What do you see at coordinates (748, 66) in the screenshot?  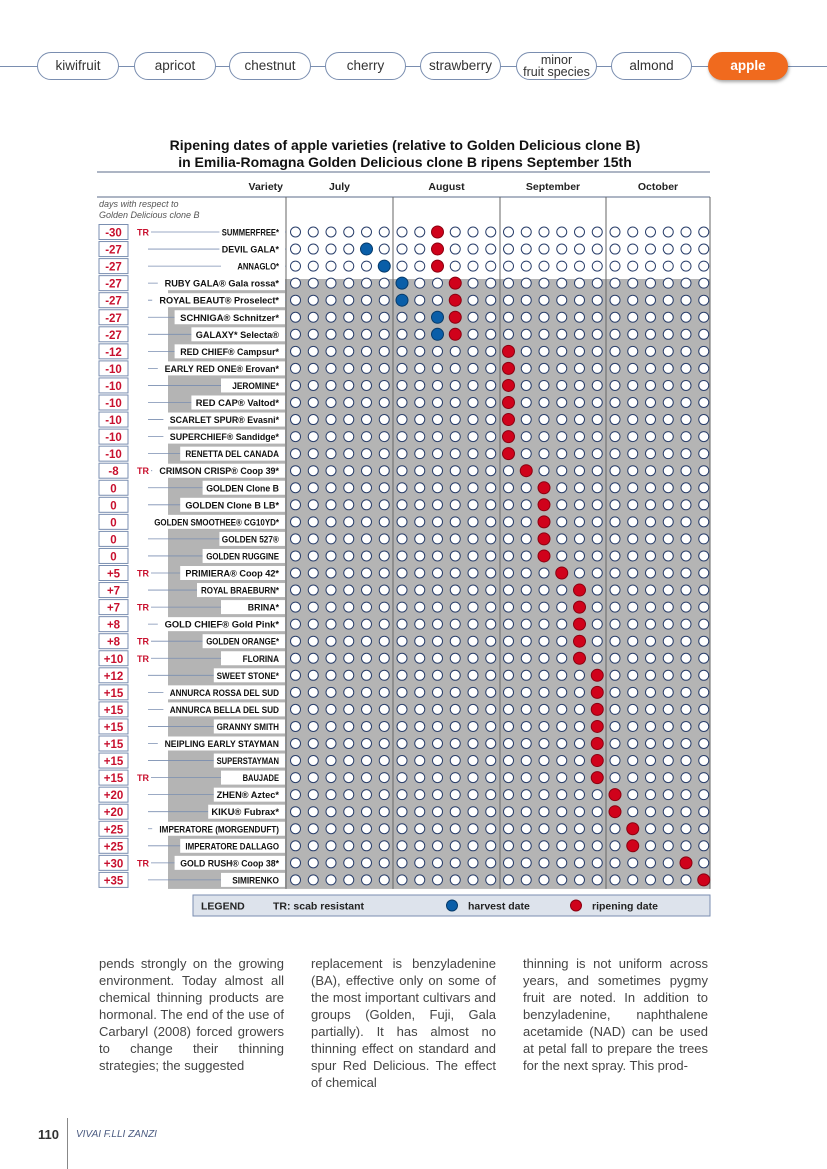 I see `tab-apple: apple` at bounding box center [748, 66].